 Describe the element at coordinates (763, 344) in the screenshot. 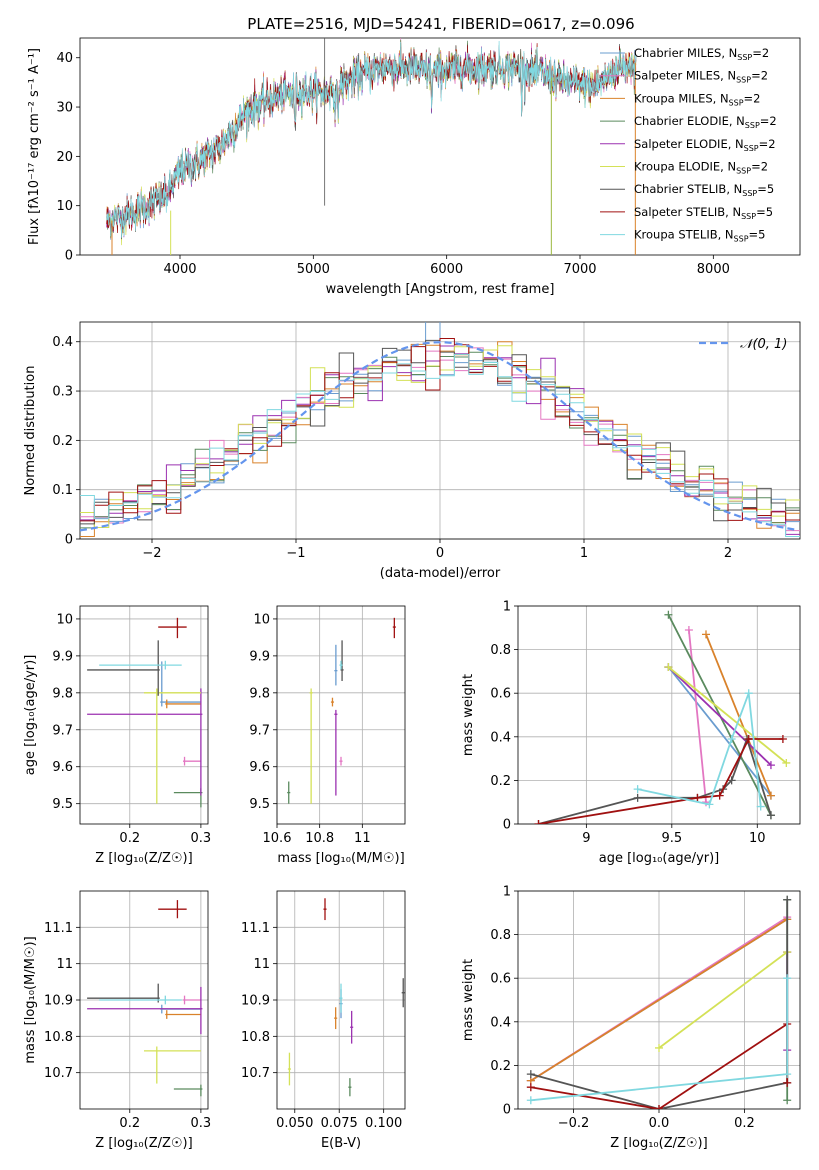

I see `legend-entry: 𝒩(0, 1)` at that location.